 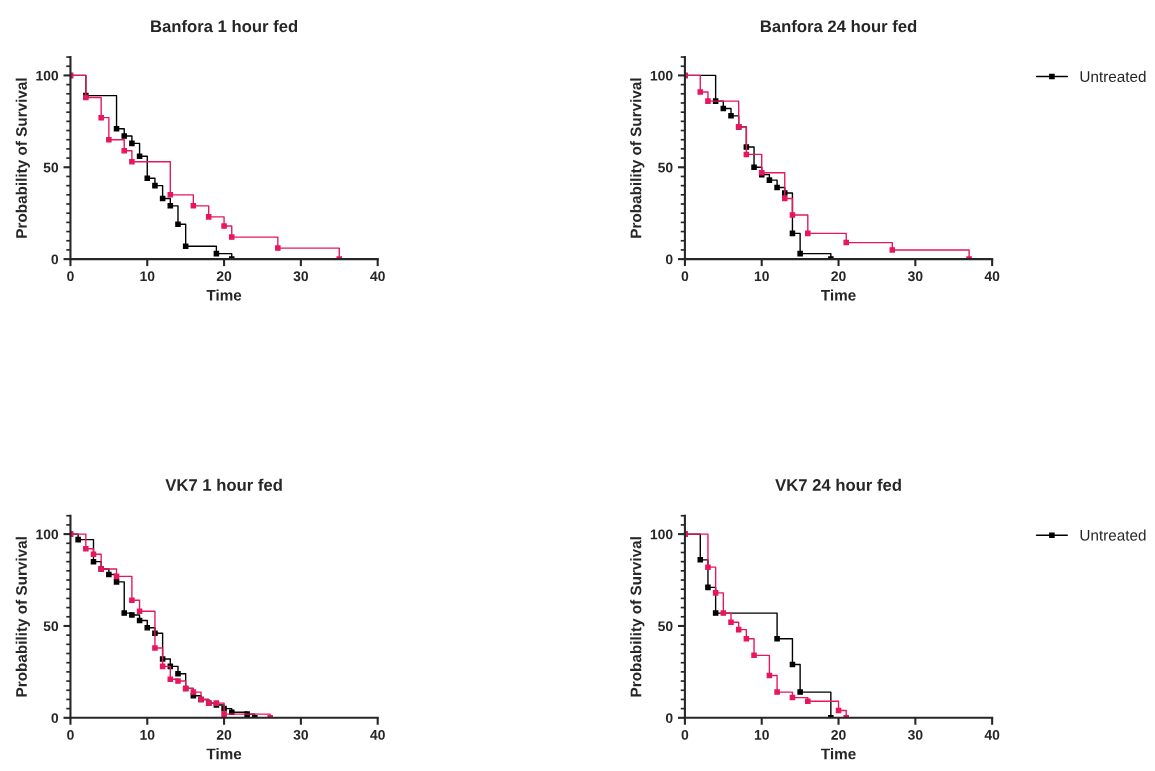 What do you see at coordinates (838, 26) in the screenshot?
I see `chart-title: Banfora 24 hour fed` at bounding box center [838, 26].